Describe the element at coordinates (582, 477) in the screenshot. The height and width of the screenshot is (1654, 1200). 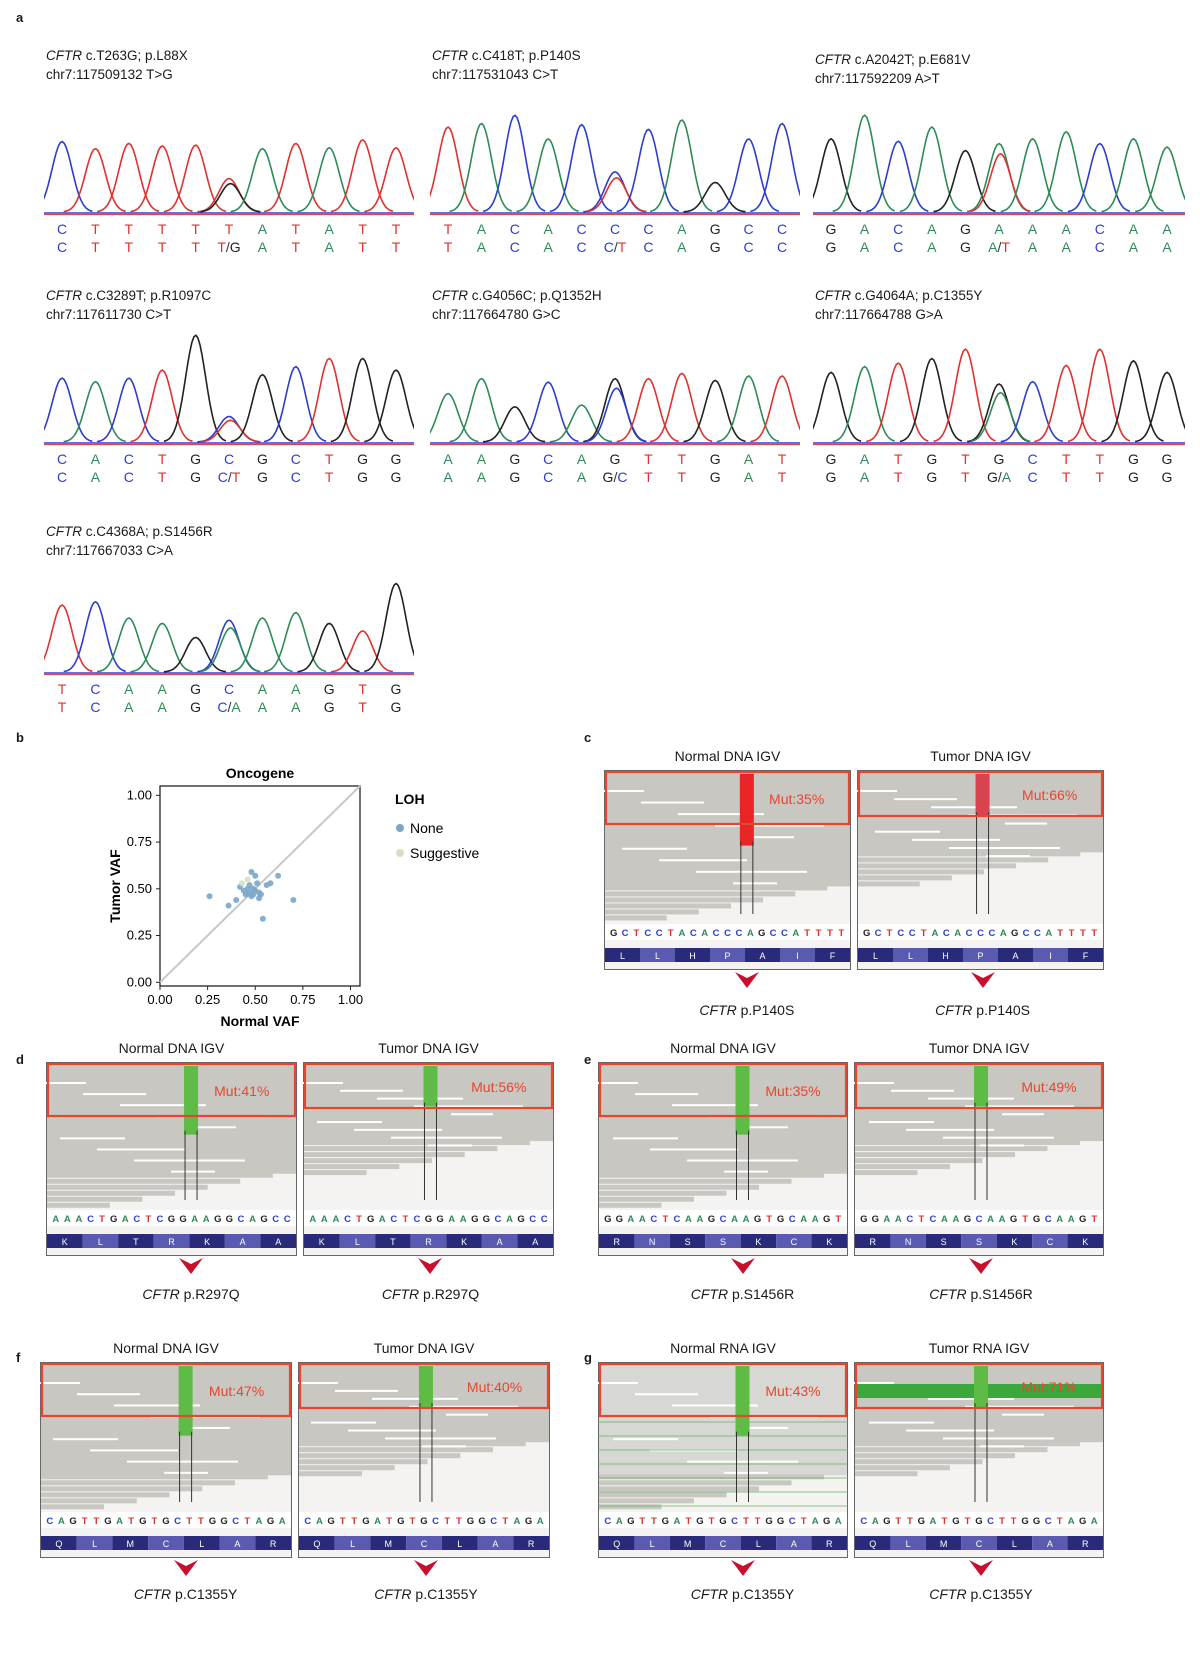
I see `alt-base-label: A` at that location.